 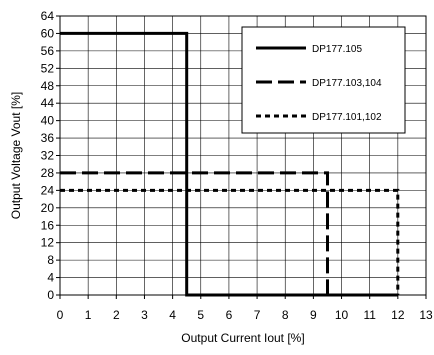 I want to click on x-tick-label: 9, so click(x=313, y=315).